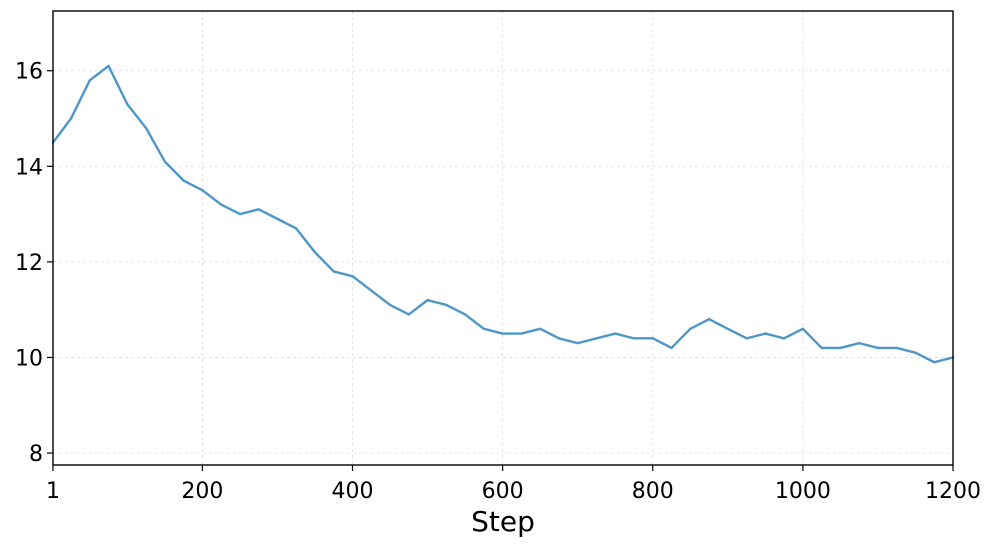  I want to click on x-tick-label: 800, so click(653, 491).